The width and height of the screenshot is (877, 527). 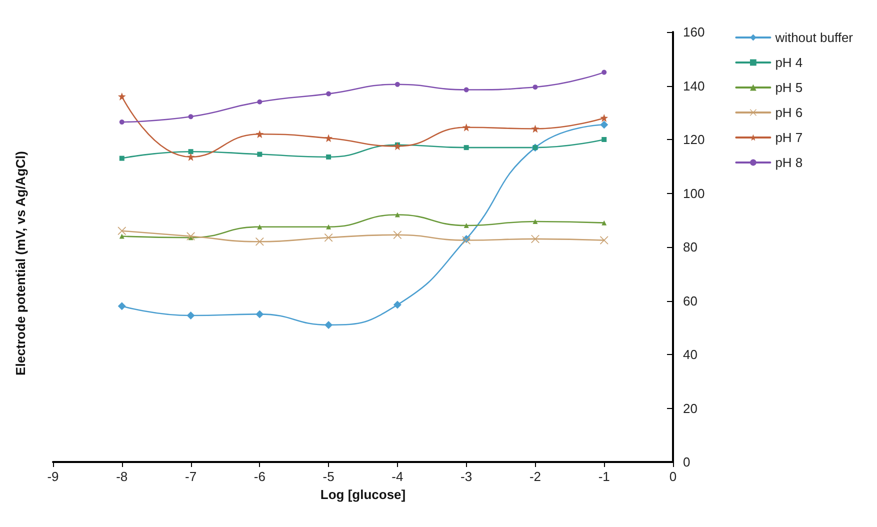 What do you see at coordinates (789, 62) in the screenshot?
I see `legend-label: pH 4` at bounding box center [789, 62].